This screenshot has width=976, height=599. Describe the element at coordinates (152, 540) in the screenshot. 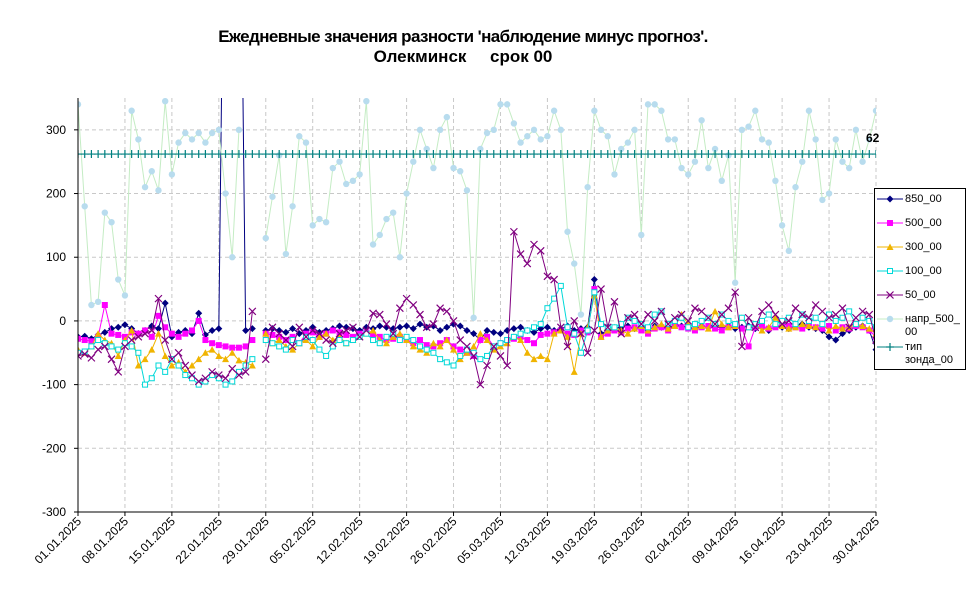

I see `x-tick-label: 15.01.2025` at that location.